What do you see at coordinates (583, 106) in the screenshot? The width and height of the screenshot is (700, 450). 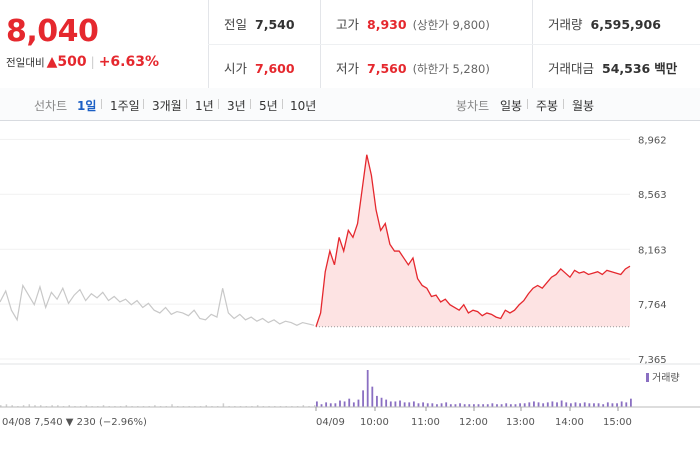 I see `tab-candle-monthly: 월봉` at bounding box center [583, 106].